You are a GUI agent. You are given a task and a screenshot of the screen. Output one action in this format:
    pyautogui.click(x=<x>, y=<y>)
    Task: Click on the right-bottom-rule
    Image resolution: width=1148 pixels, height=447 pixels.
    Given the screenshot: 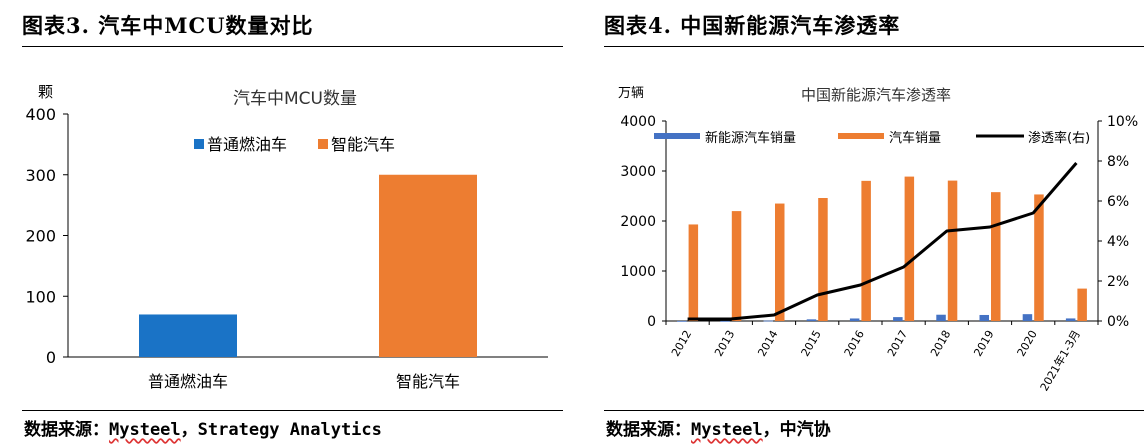 What is the action you would take?
    pyautogui.click(x=874, y=410)
    